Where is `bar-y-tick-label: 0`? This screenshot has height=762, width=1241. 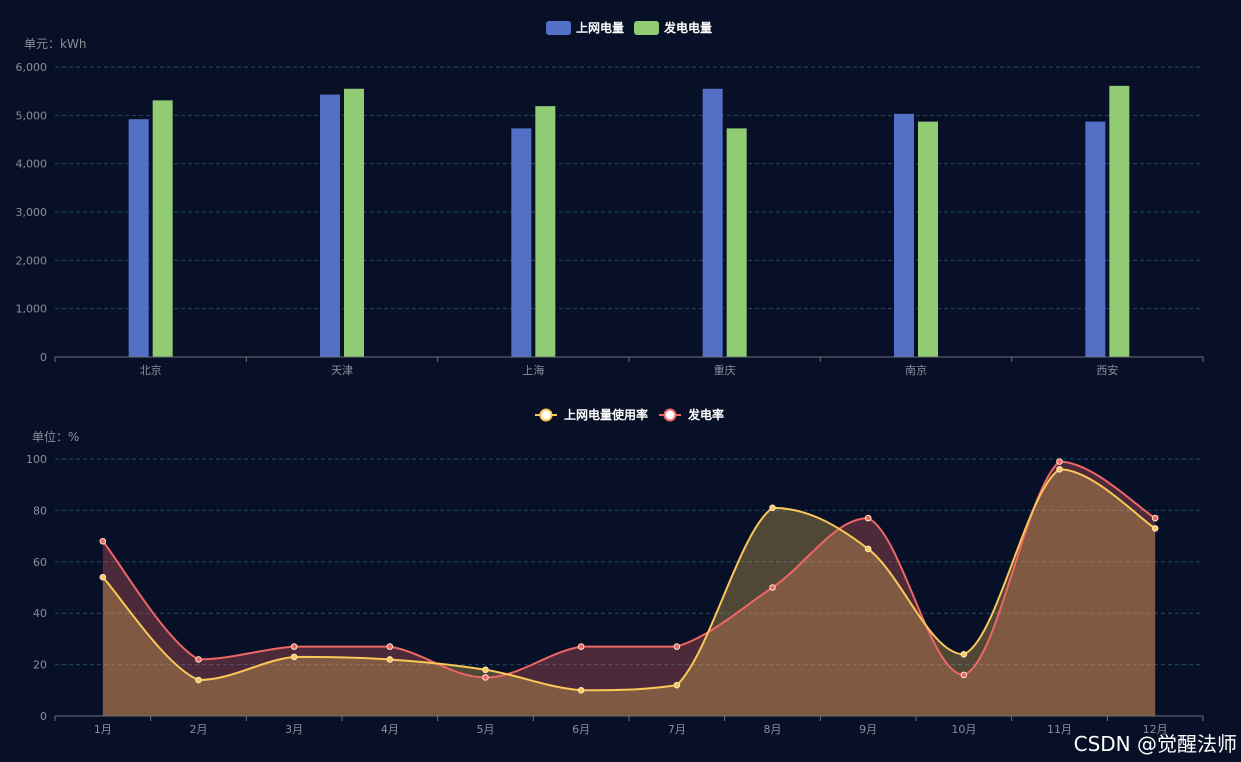
bar-y-tick-label: 0 is located at coordinates (43, 357).